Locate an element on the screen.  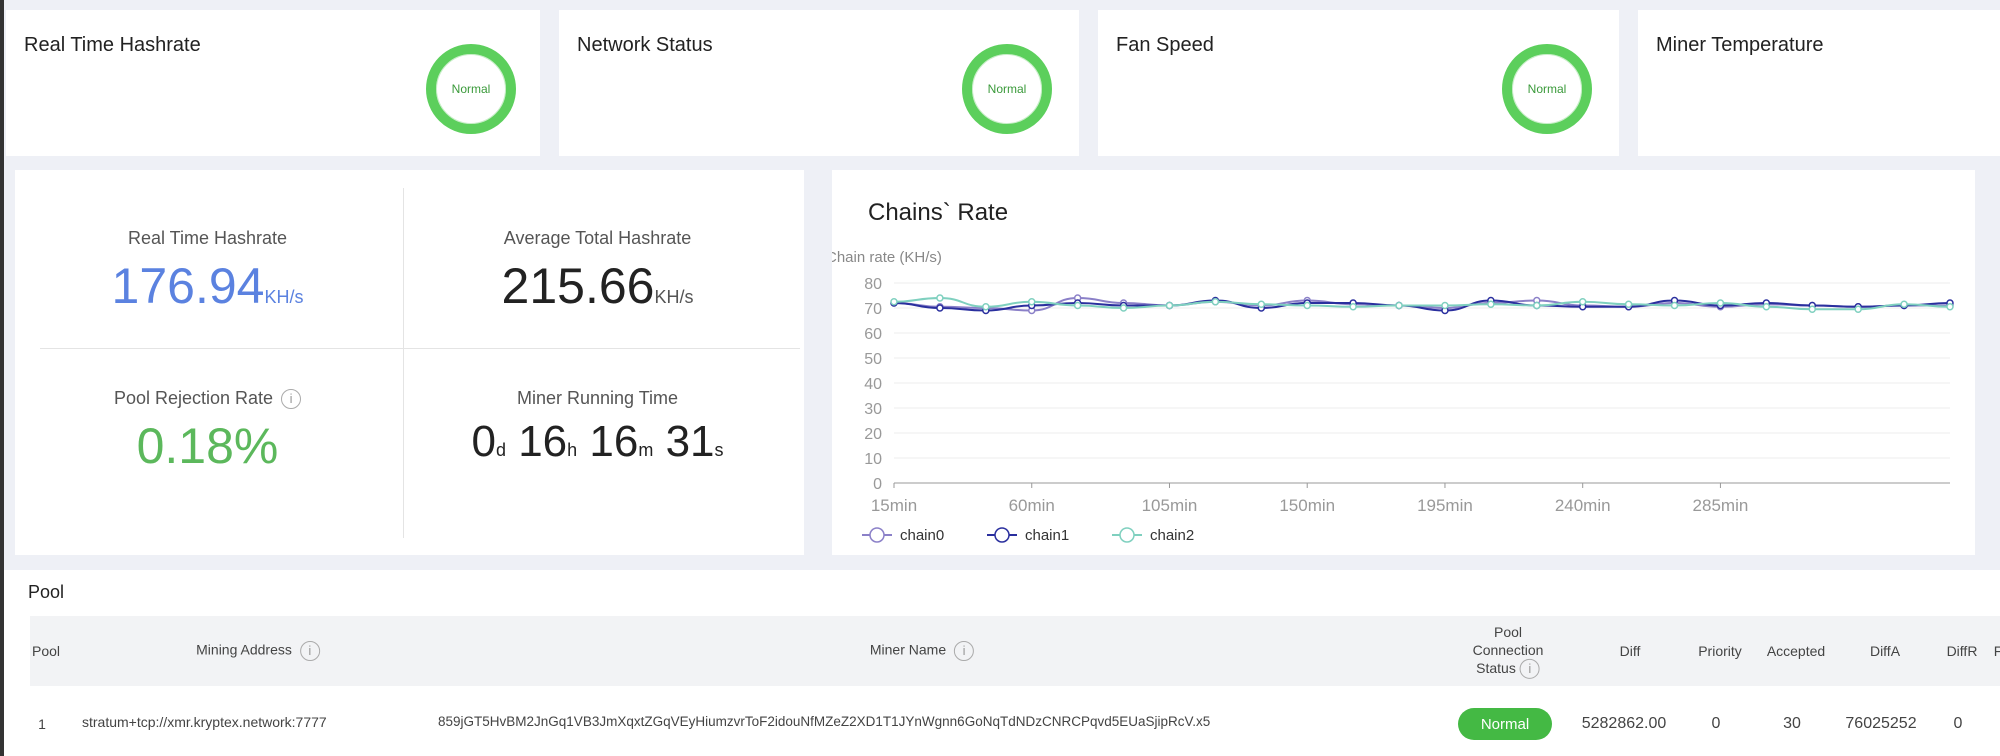
stat-label: Average Total Hashrate is located at coordinates (597, 238).